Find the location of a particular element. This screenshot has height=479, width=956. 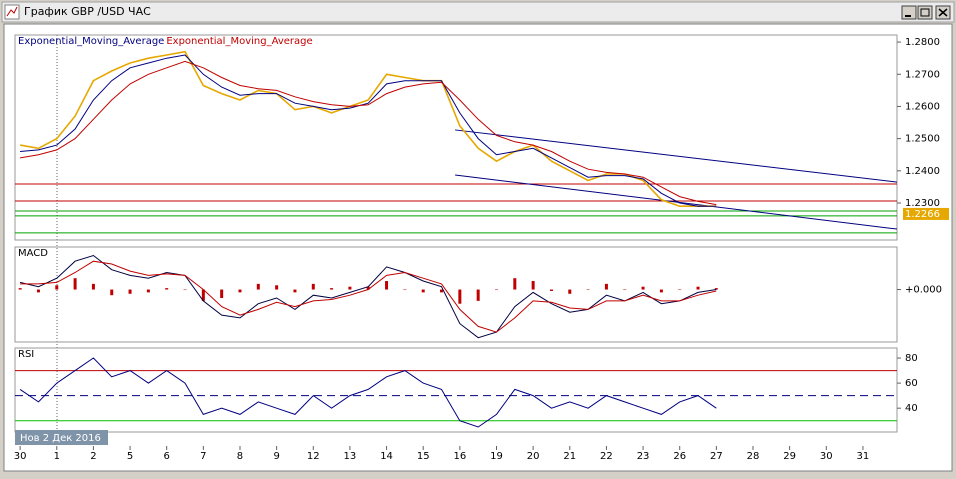

y-tick-label: 1.2400 is located at coordinates (922, 171).